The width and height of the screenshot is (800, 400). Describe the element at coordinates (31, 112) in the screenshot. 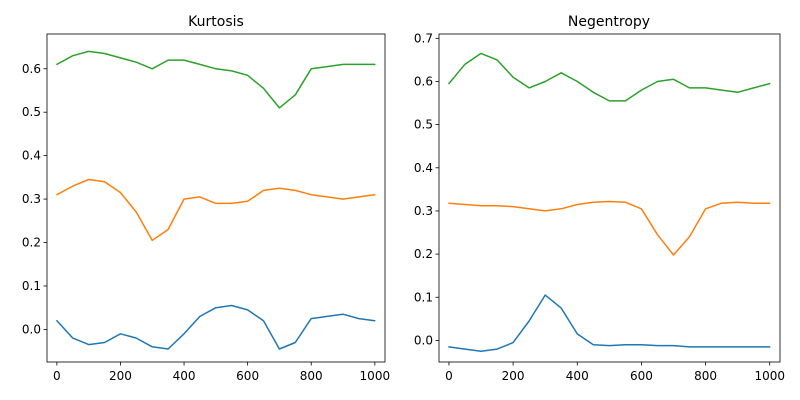

I see `kurtosis-y-tick-label: 0.5` at that location.